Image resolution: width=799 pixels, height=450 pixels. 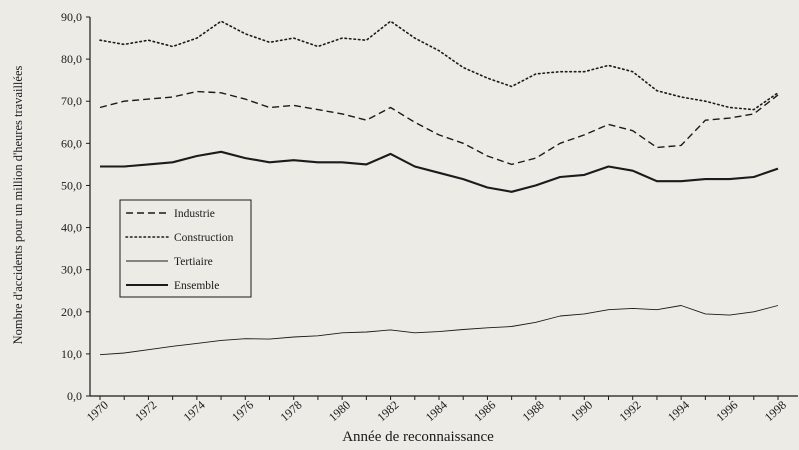 I want to click on series-line-industrie, so click(x=439, y=128).